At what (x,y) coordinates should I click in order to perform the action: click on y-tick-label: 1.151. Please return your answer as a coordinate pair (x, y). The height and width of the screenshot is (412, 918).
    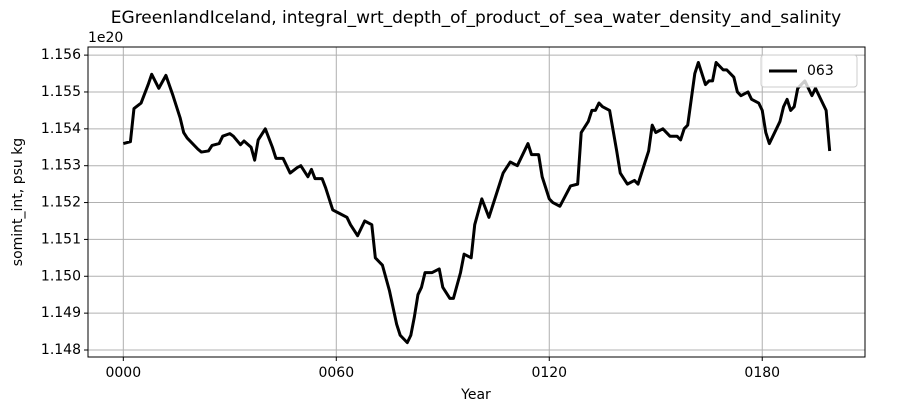
    Looking at the image, I should click on (61, 239).